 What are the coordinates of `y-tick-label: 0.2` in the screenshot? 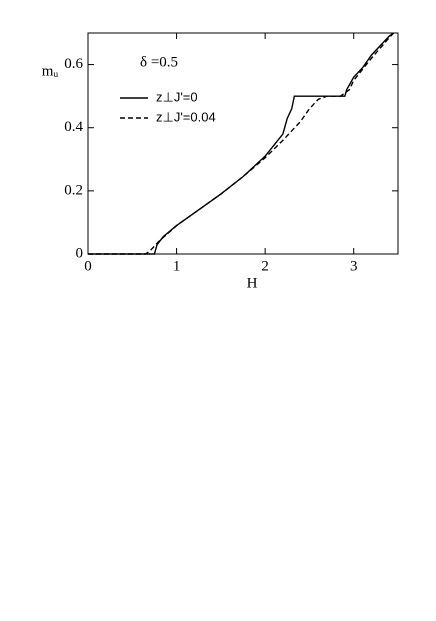 It's located at (73, 190).